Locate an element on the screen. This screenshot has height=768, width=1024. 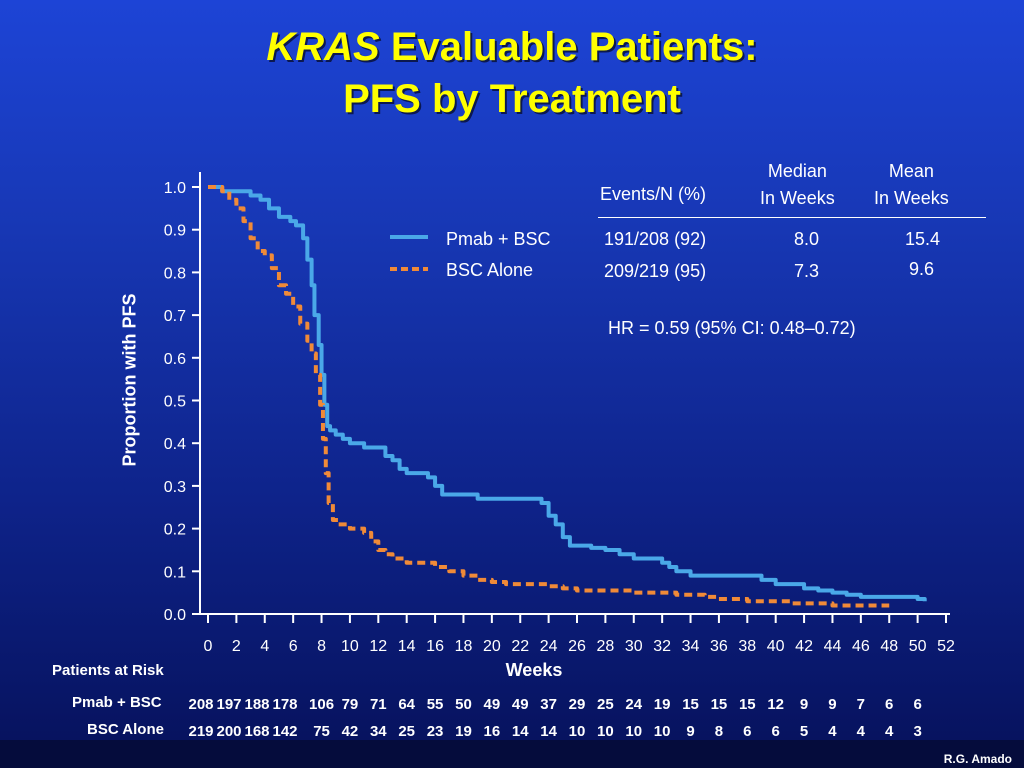
x-tick-label: 38 is located at coordinates (747, 646).